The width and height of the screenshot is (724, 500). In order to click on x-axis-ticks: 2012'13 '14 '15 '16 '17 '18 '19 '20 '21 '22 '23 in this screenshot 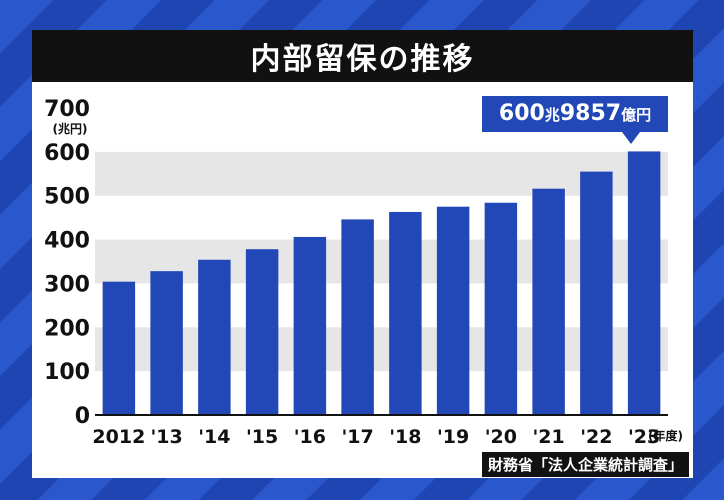, I will do `click(376, 437)`.